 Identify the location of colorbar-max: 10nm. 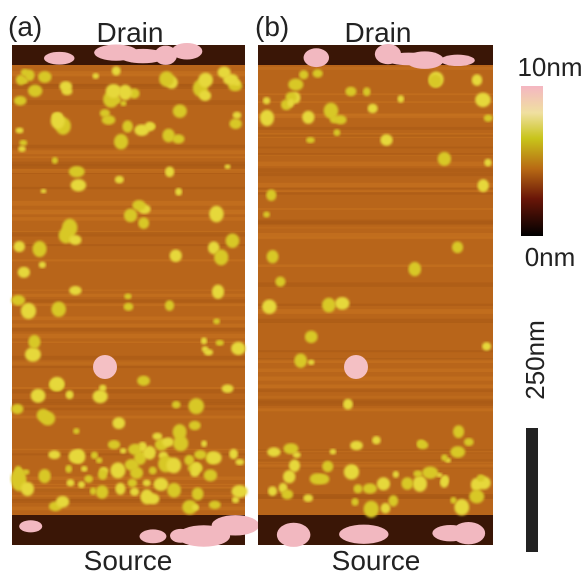
(549, 67).